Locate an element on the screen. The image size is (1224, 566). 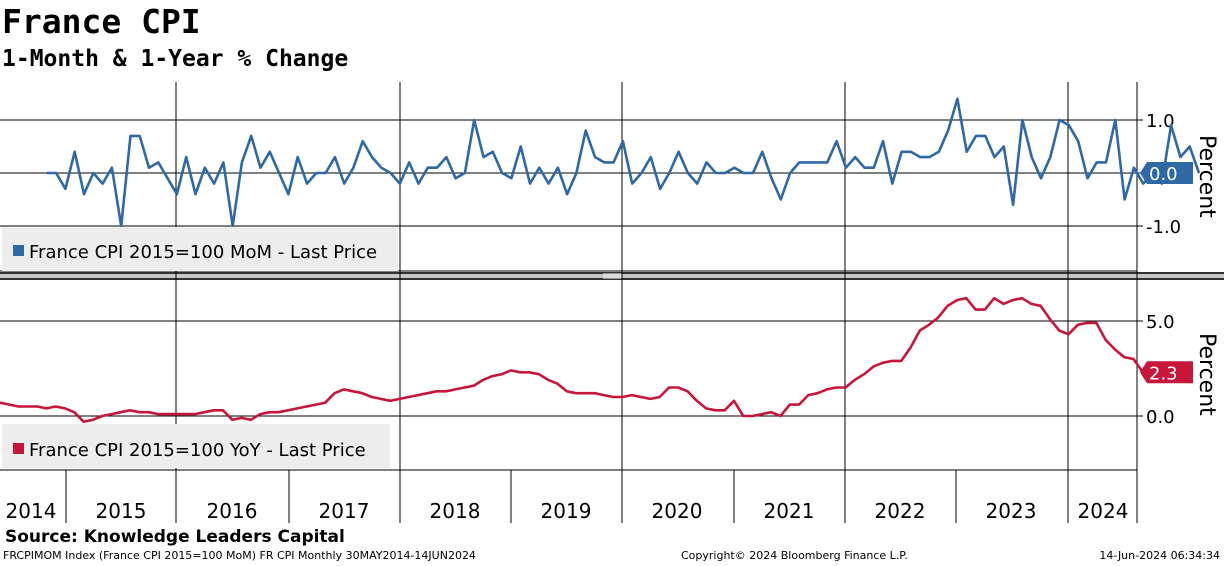
separator-grip-icon is located at coordinates (612, 276).